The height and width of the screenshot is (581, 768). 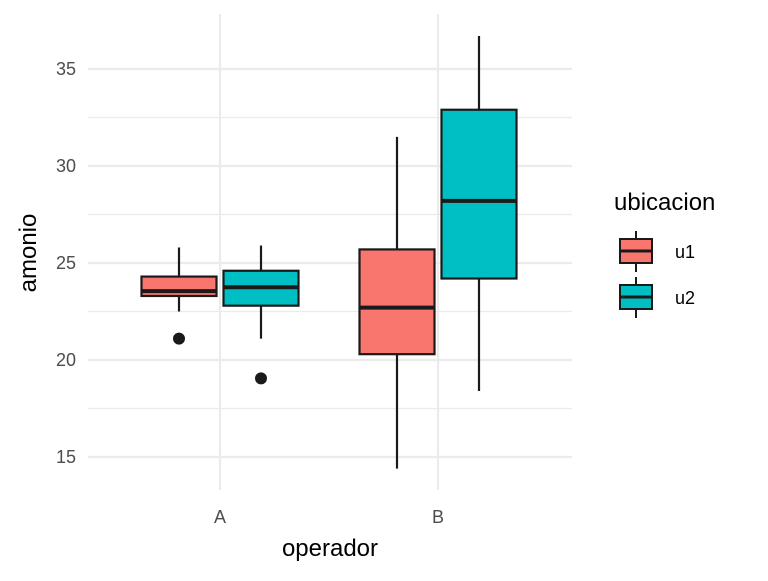 I want to click on y-tick-label: 35, so click(x=66, y=69).